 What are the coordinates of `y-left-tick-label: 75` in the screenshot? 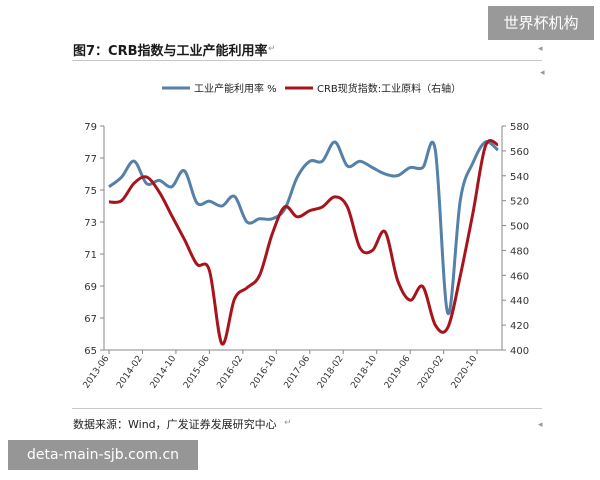 It's located at (90, 191).